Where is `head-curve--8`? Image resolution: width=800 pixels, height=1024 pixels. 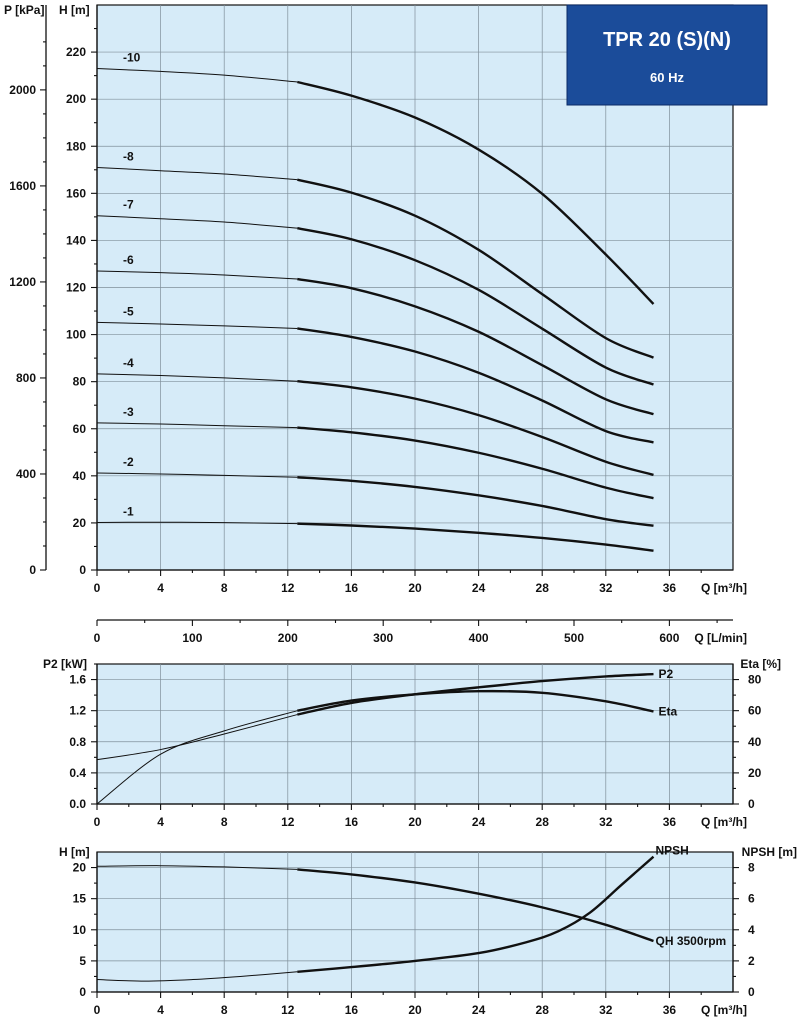 head-curve--8 is located at coordinates (475, 268).